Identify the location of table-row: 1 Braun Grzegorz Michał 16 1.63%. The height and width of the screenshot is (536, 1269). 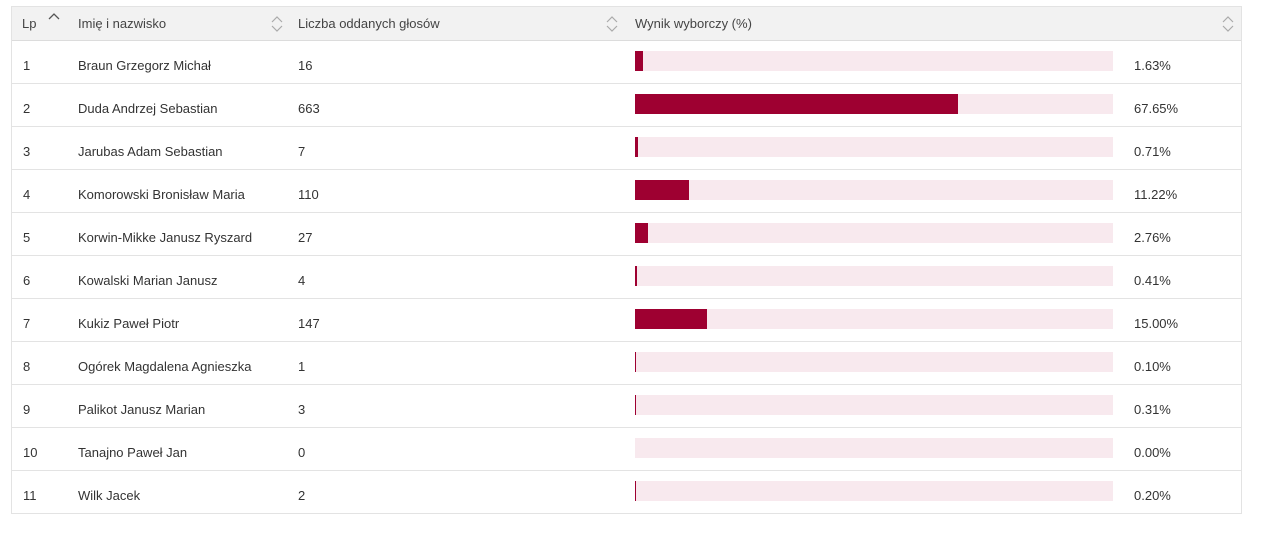
(626, 62).